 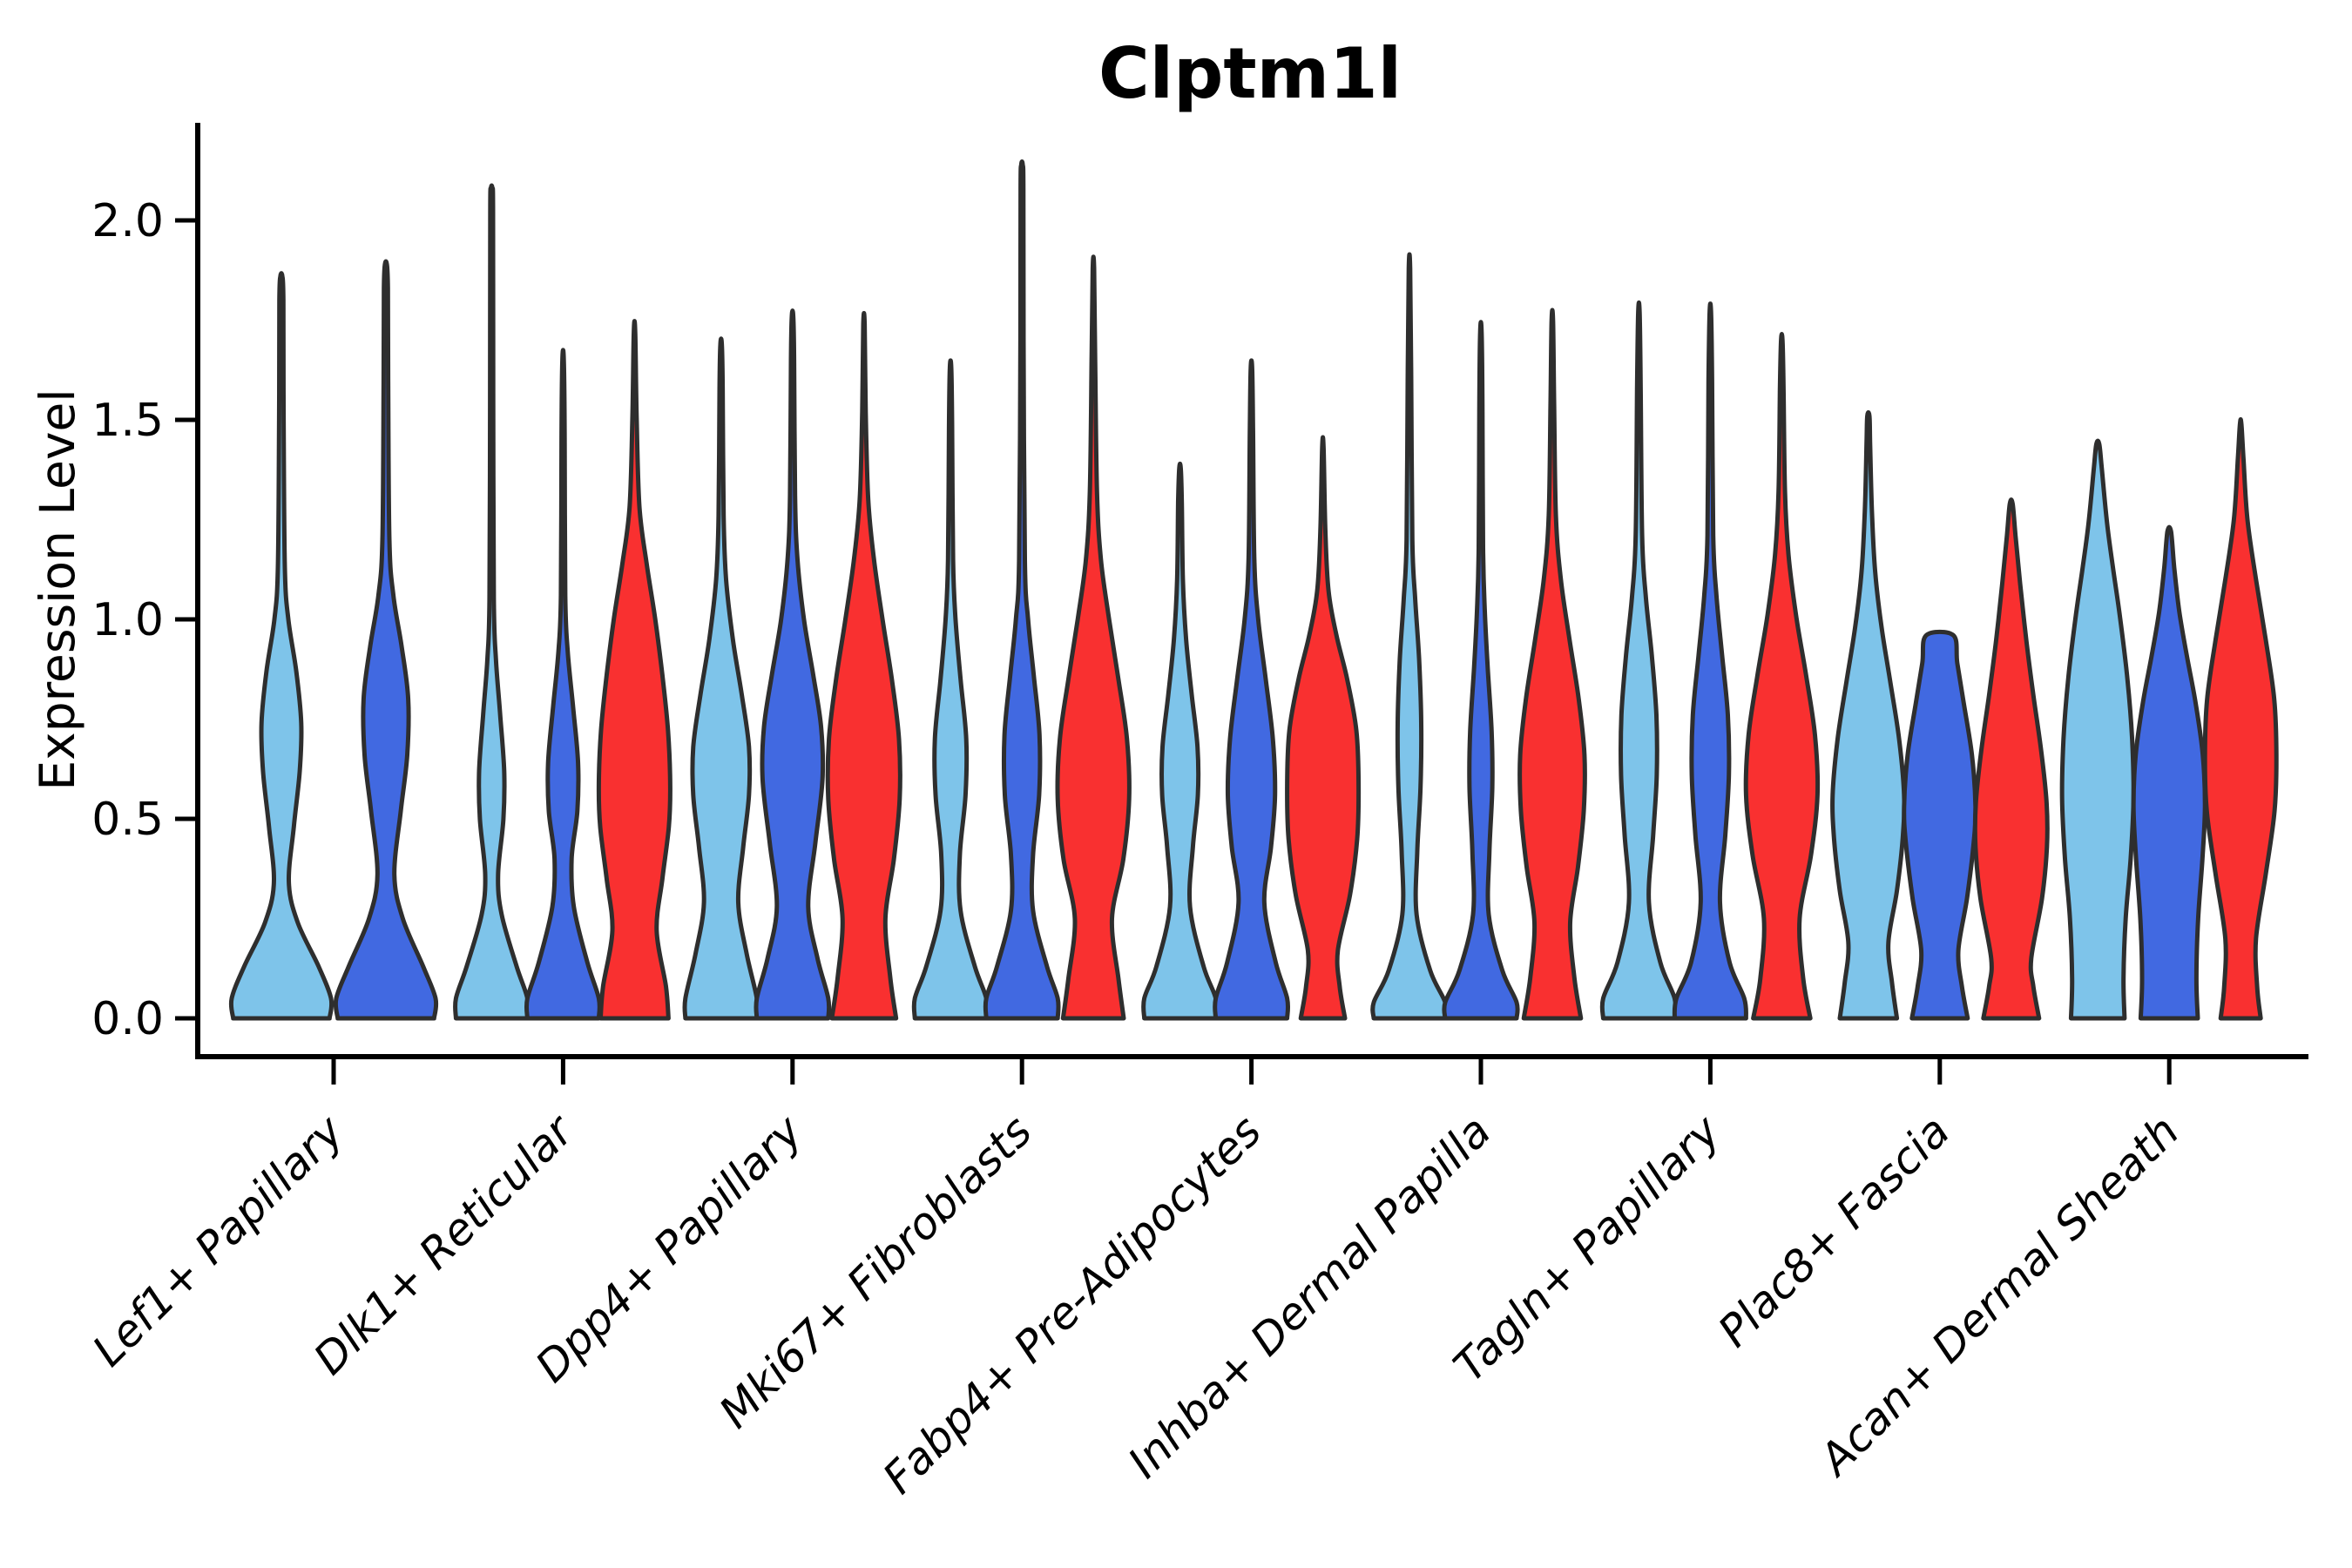 I want to click on x-tick-label: Plac8+ Fascia, so click(x=1834, y=1231).